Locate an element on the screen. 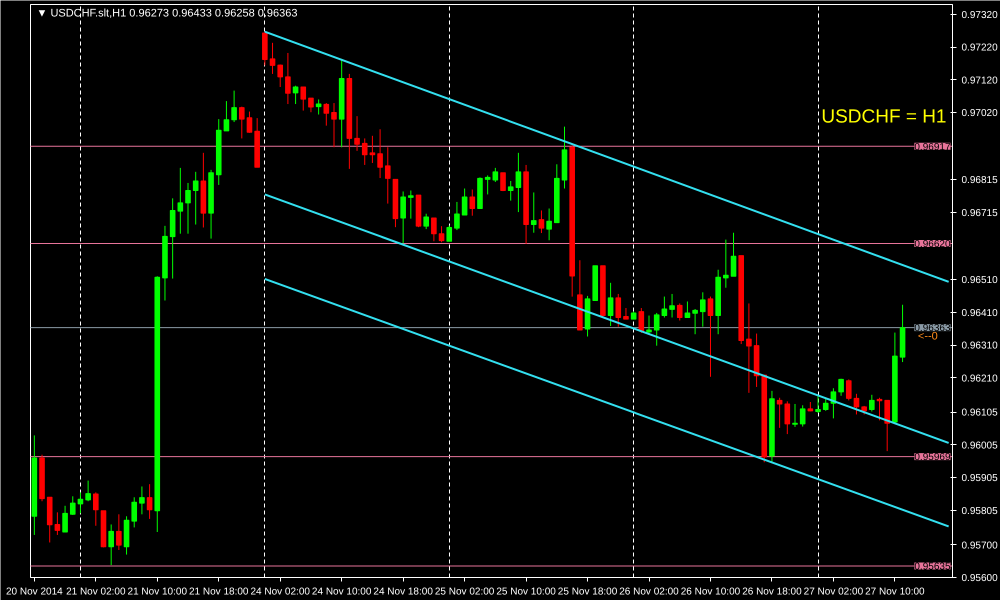 The height and width of the screenshot is (600, 1000). chart-title: ▼ USDCHF.slt,H1 0.96273 0.96433 0.96258 0.96363 is located at coordinates (167, 14).